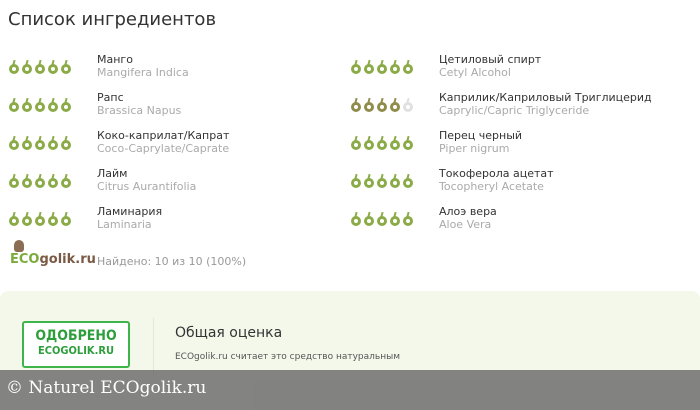 This screenshot has height=410, width=700. I want to click on found-count: Найдено: 10 из 10 (100%), so click(172, 261).